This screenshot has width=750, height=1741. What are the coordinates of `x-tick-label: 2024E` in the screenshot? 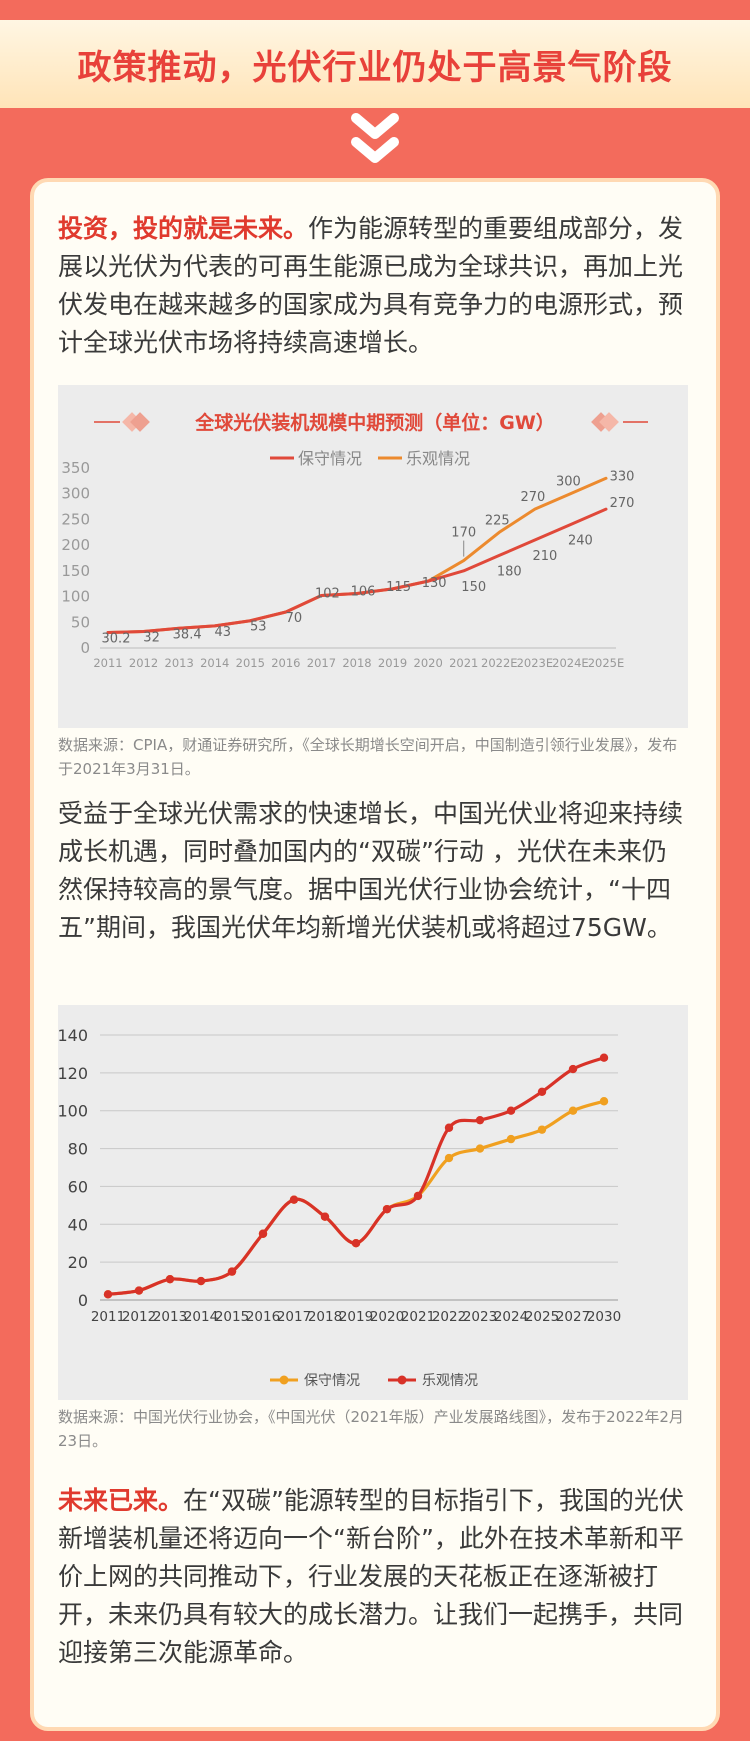 It's located at (570, 663).